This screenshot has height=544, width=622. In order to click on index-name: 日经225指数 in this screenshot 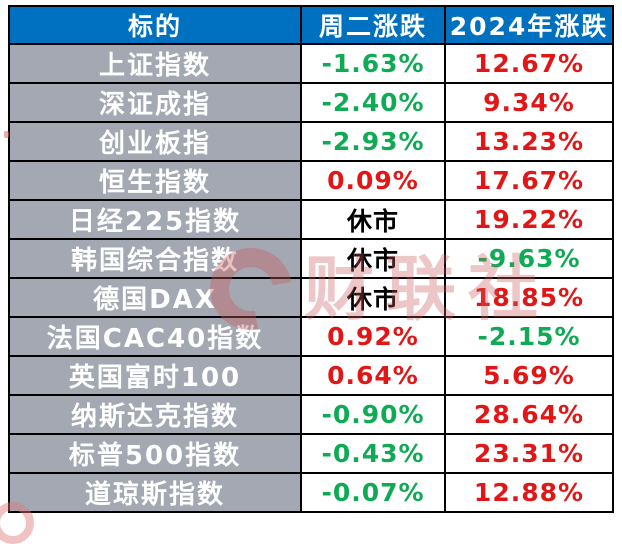, I will do `click(155, 219)`.